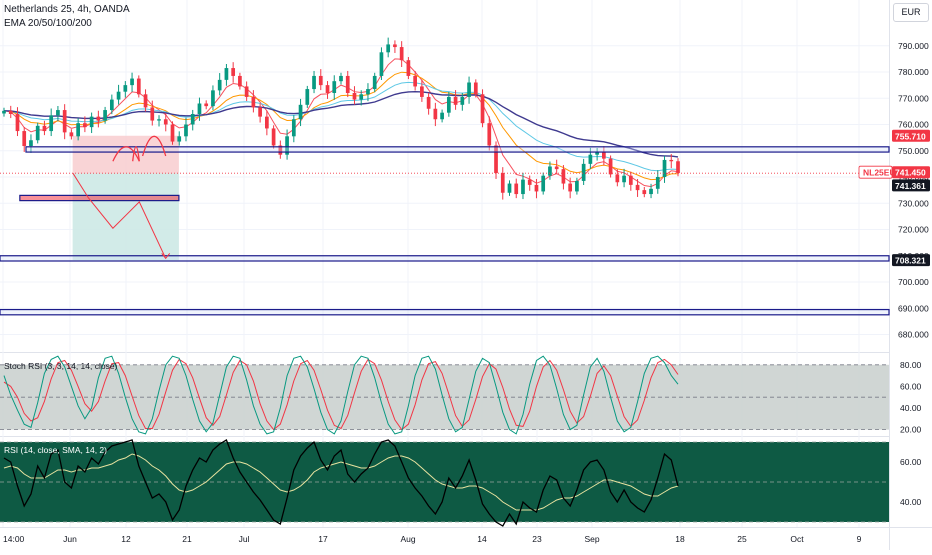 The width and height of the screenshot is (932, 555). I want to click on symbol-title: Netherlands 25, 4h, OANDA, so click(67, 9).